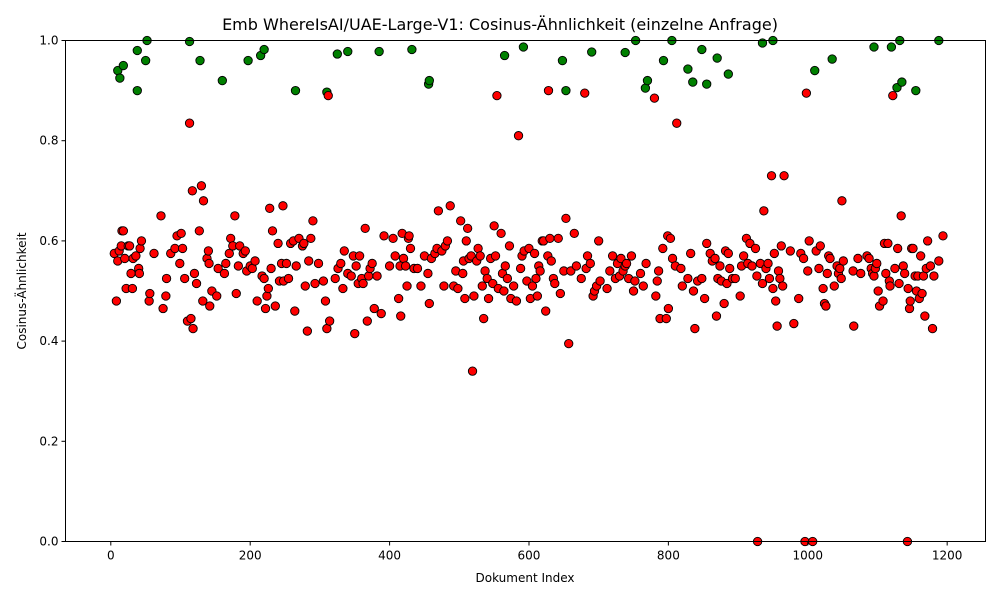 Image resolution: width=1000 pixels, height=600 pixels. I want to click on x-tick-label: 800, so click(668, 556).